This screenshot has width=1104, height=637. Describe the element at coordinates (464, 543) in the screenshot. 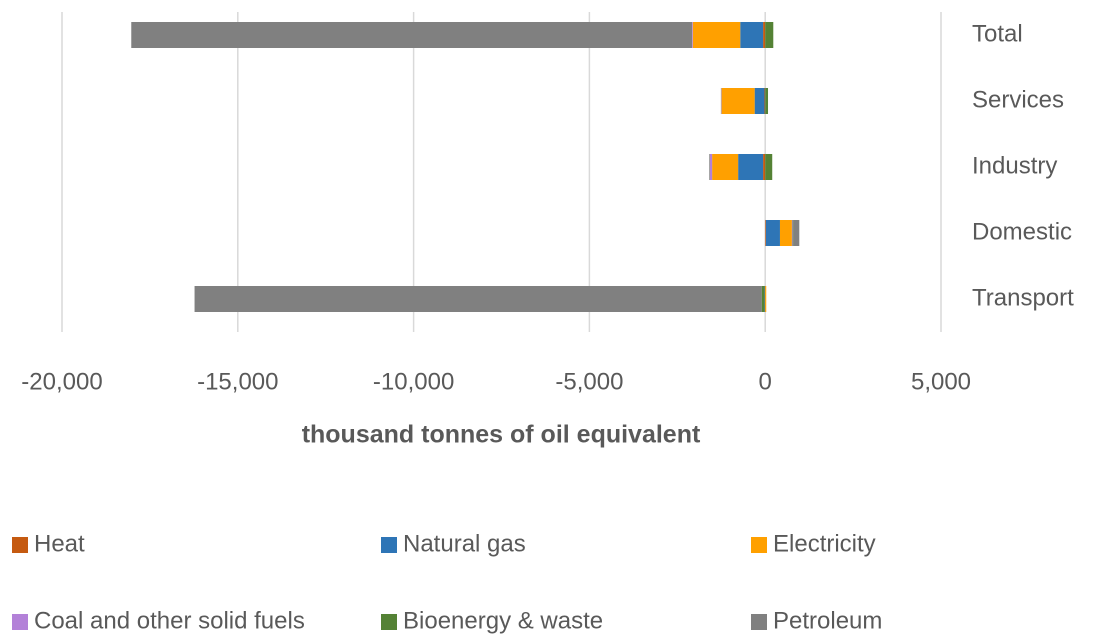

I see `legend-label: Natural gas` at that location.